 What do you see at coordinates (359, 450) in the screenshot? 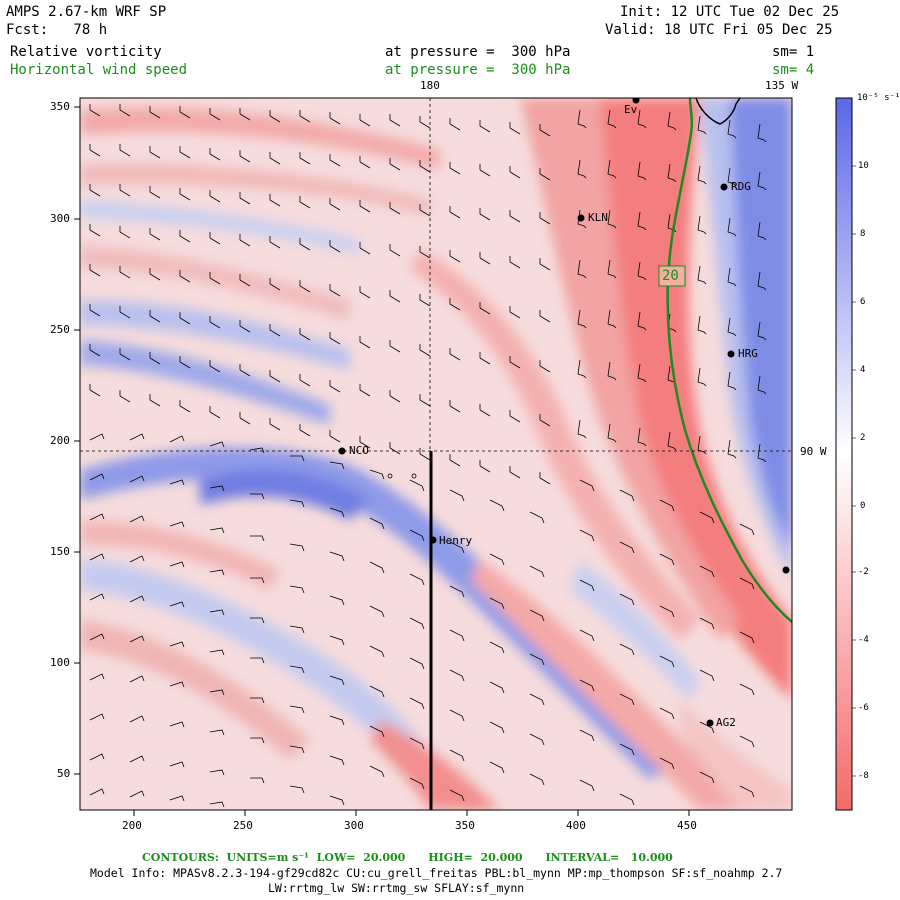
I see `station-label: NCO` at bounding box center [359, 450].